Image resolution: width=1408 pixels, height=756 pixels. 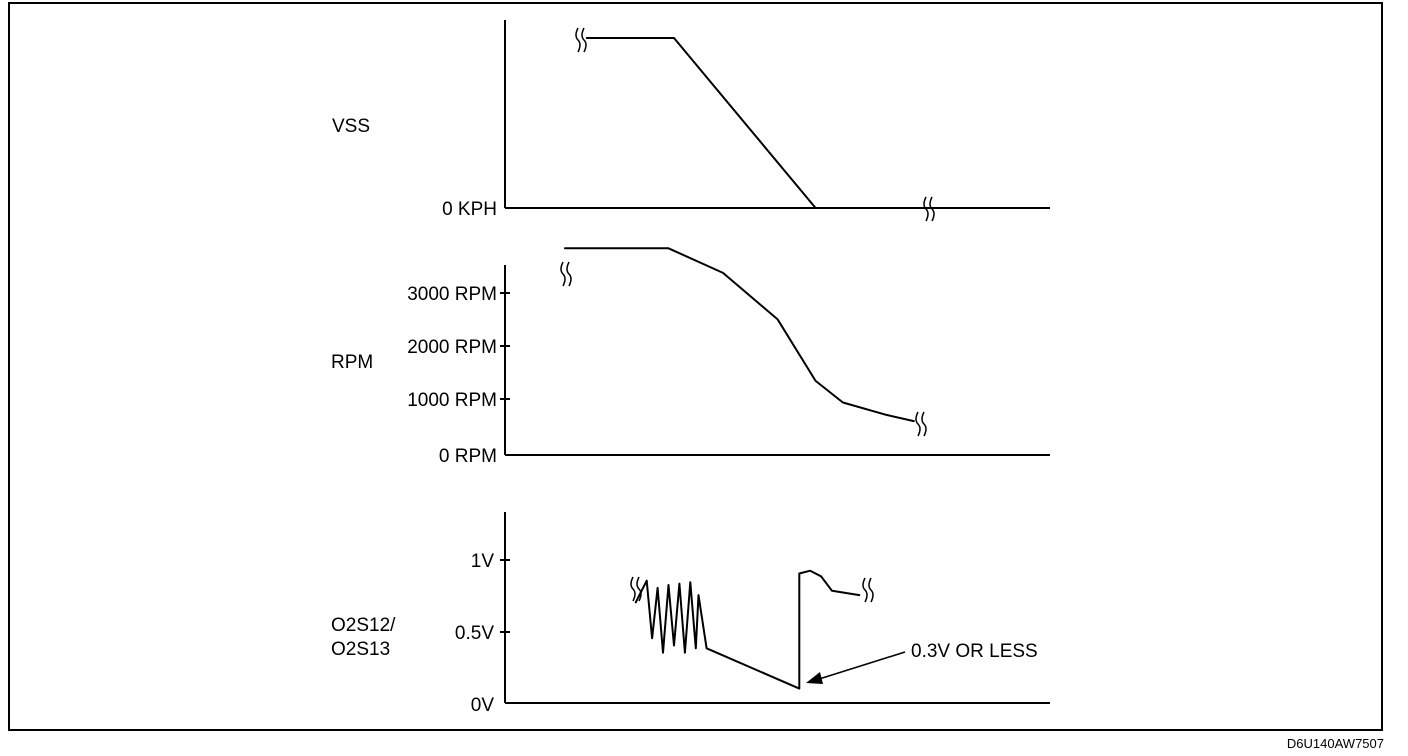 I want to click on rpm-tick-label-0: 0 RPM, so click(x=468, y=456).